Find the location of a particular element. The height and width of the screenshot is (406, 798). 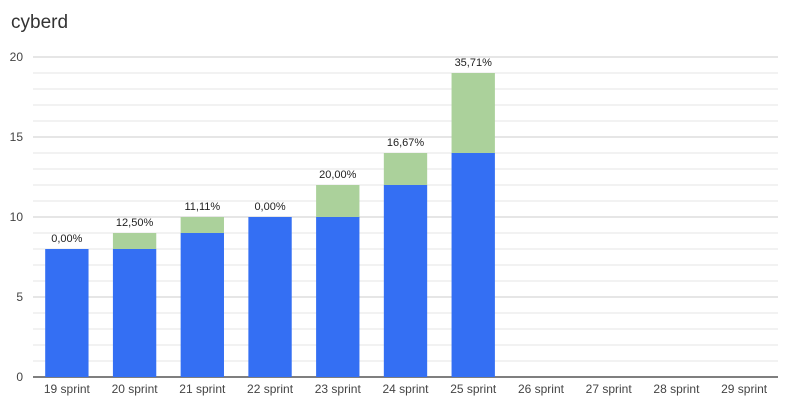

data-label: 11,11% is located at coordinates (202, 207).